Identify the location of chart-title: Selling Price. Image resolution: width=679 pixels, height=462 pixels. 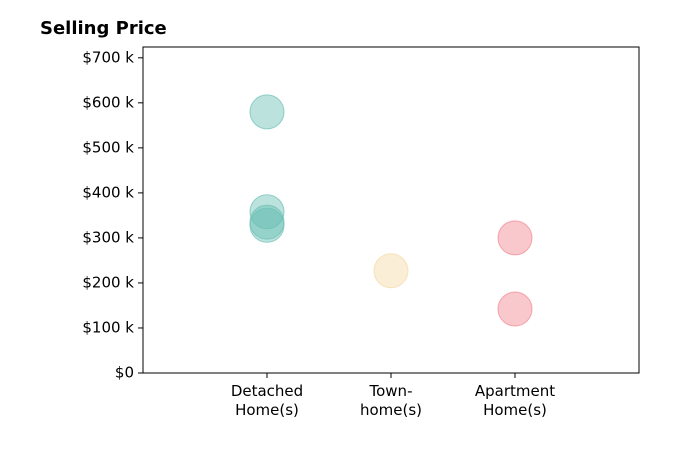
(103, 28).